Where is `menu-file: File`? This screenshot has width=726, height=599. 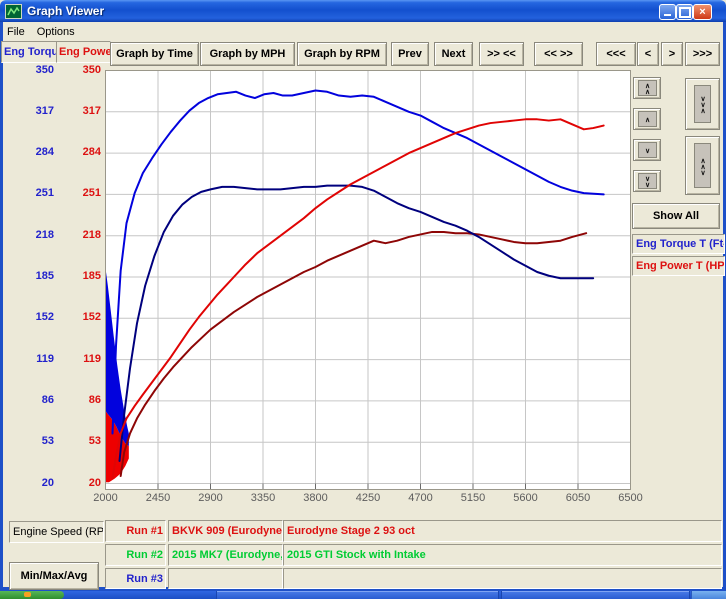
menu-file: File is located at coordinates (16, 31).